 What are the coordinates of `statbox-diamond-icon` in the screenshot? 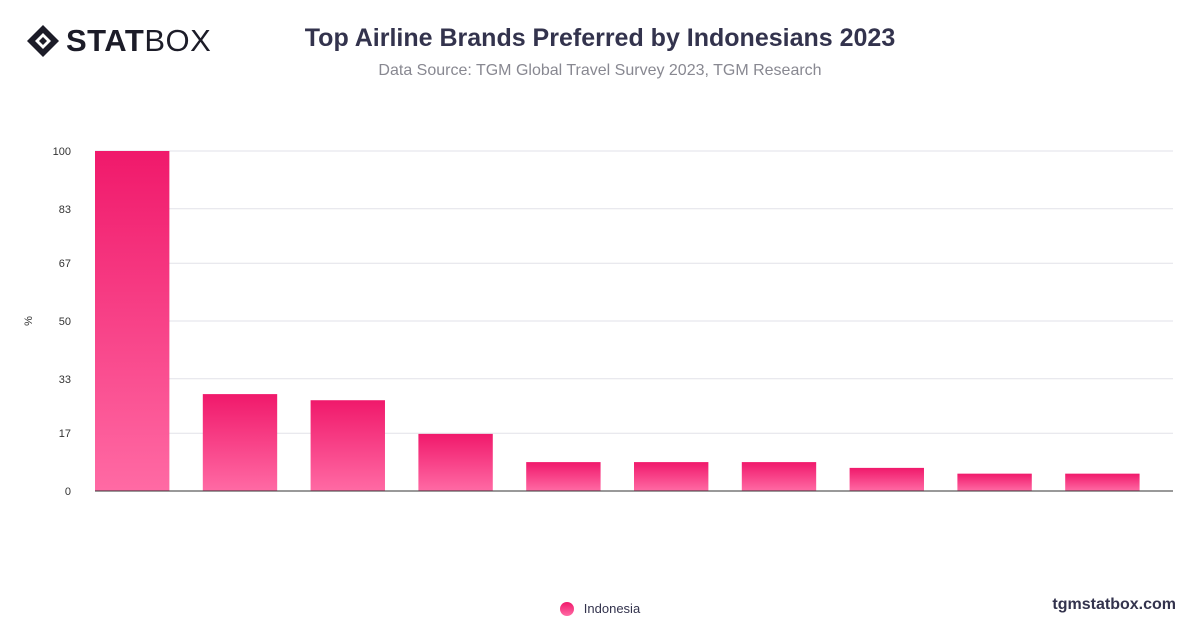 It's located at (43, 41).